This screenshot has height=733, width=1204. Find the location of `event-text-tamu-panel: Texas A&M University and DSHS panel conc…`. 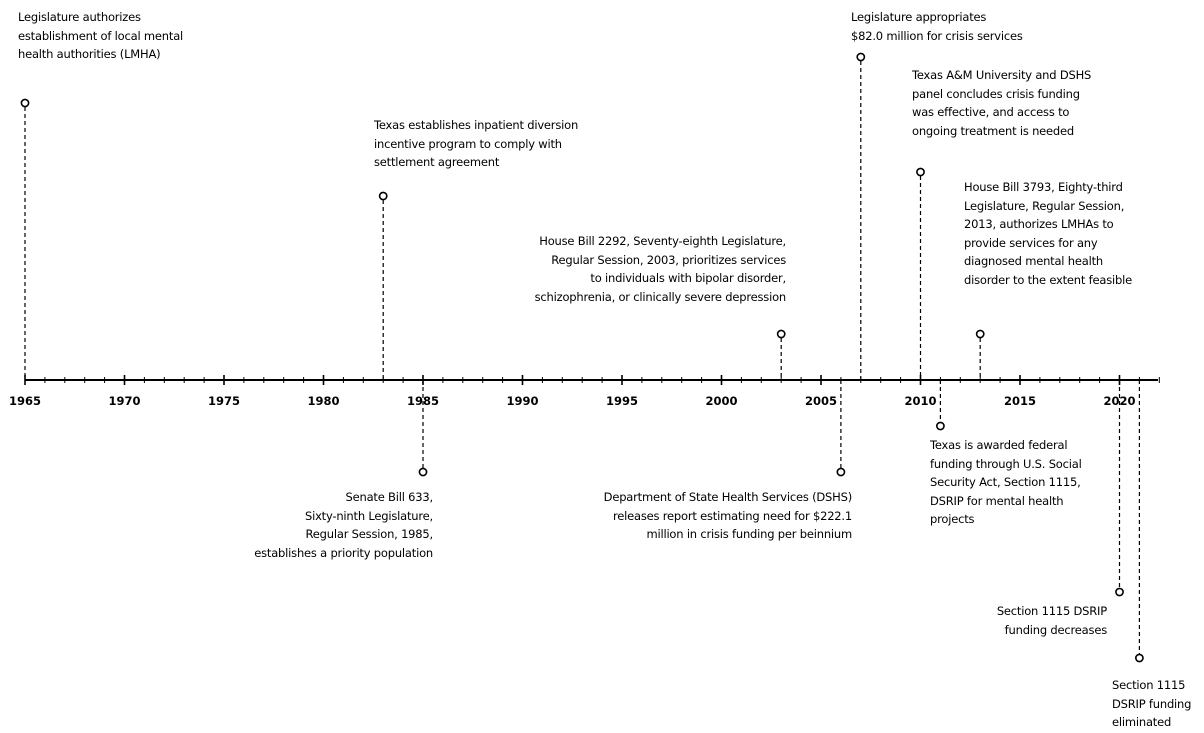

event-text-tamu-panel: Texas A&M University and DSHS panel conc… is located at coordinates (1002, 103).